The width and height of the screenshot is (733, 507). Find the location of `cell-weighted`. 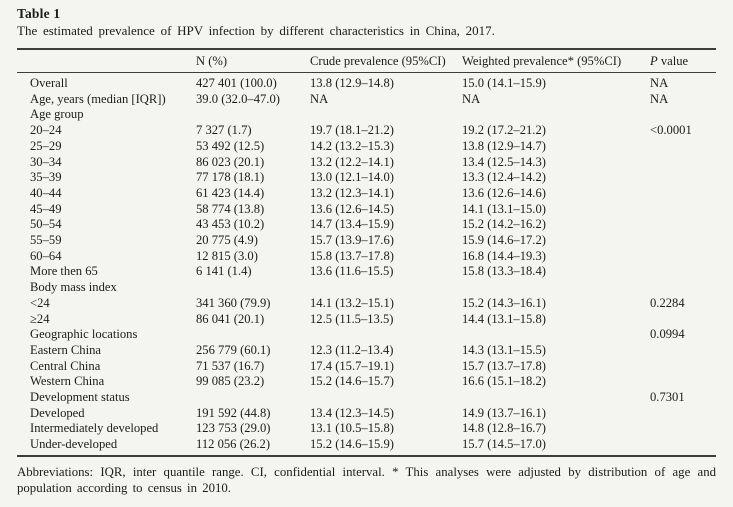

cell-weighted is located at coordinates (556, 288).